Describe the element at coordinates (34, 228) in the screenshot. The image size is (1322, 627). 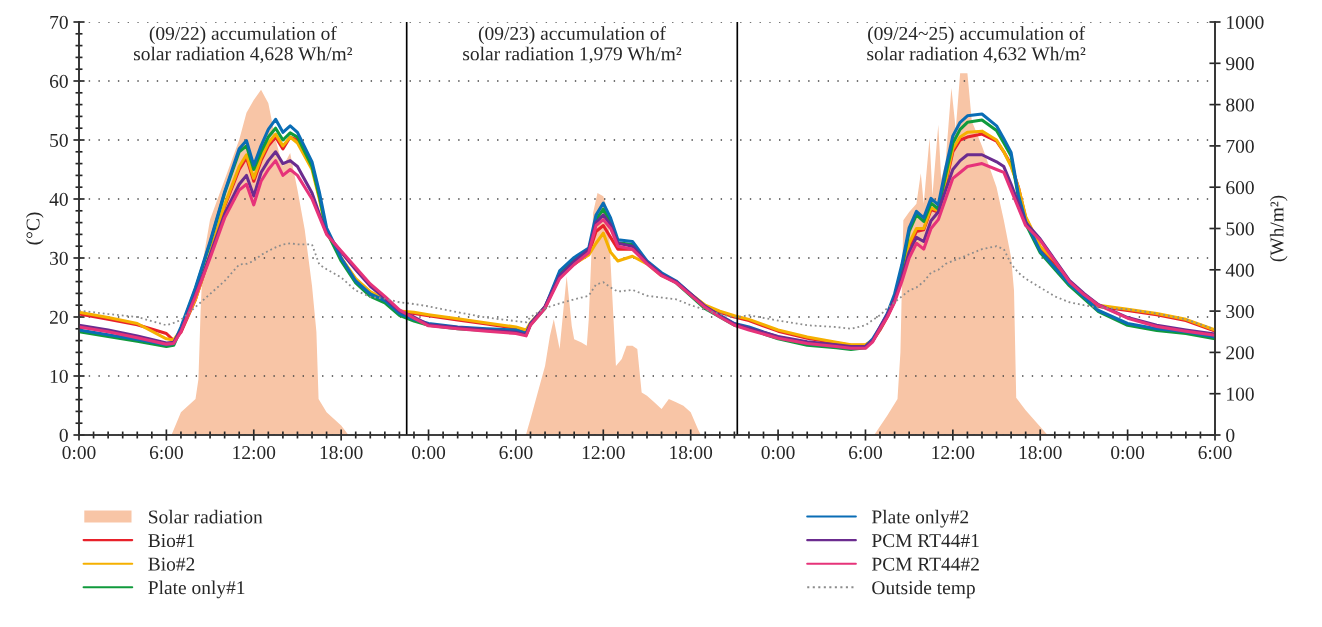
I see `y-axis-title: (°C)` at that location.